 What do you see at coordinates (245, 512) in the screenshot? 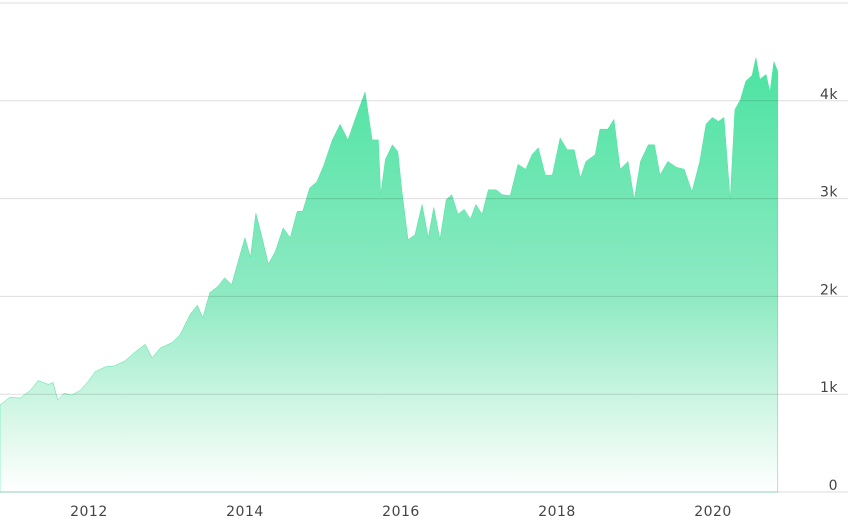
I see `x-tick-label: 2014` at bounding box center [245, 512].